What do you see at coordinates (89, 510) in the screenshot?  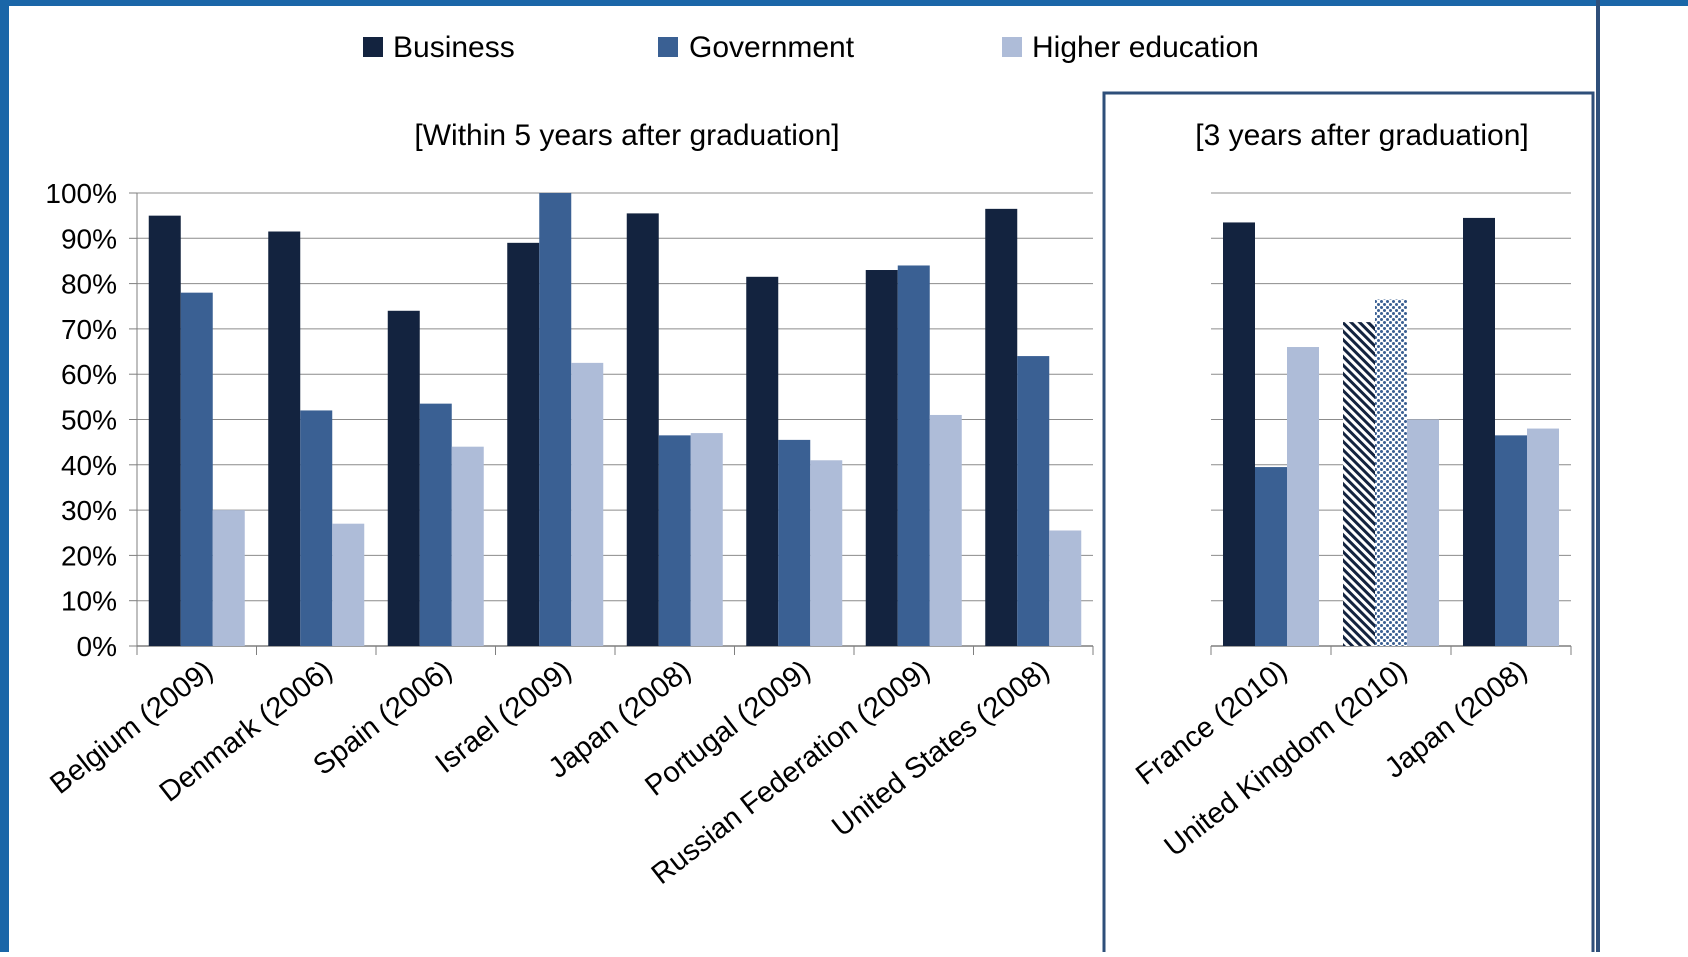 I see `y-tick-label: 30%` at bounding box center [89, 510].